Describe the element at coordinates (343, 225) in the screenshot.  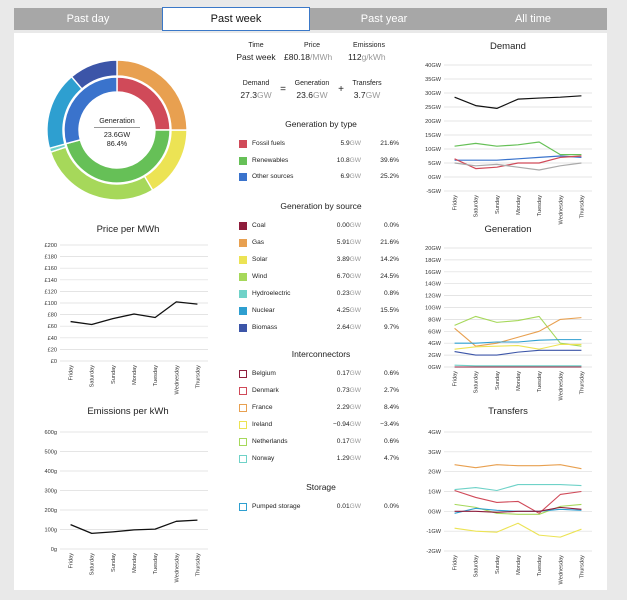
I see `row-value: 0.00` at that location.